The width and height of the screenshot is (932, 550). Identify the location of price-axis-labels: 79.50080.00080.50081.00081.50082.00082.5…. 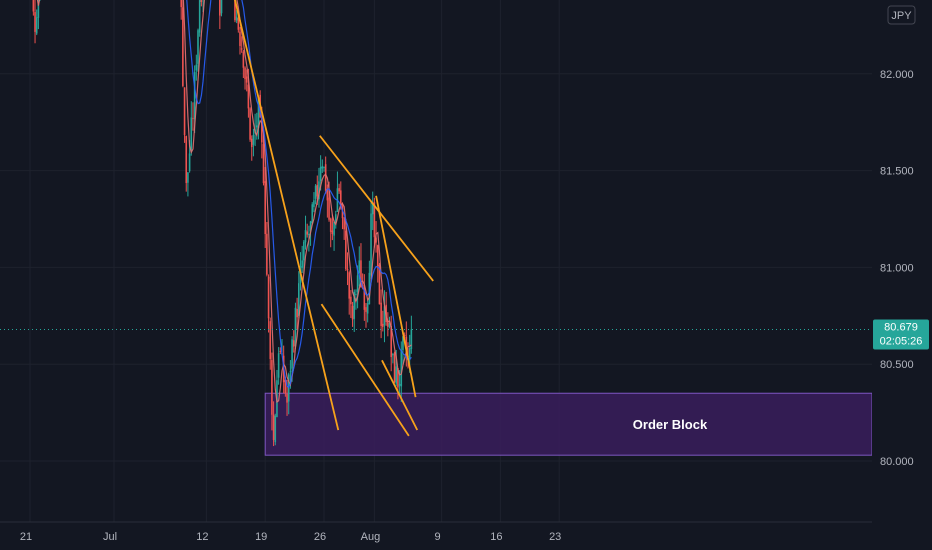
(897, 268).